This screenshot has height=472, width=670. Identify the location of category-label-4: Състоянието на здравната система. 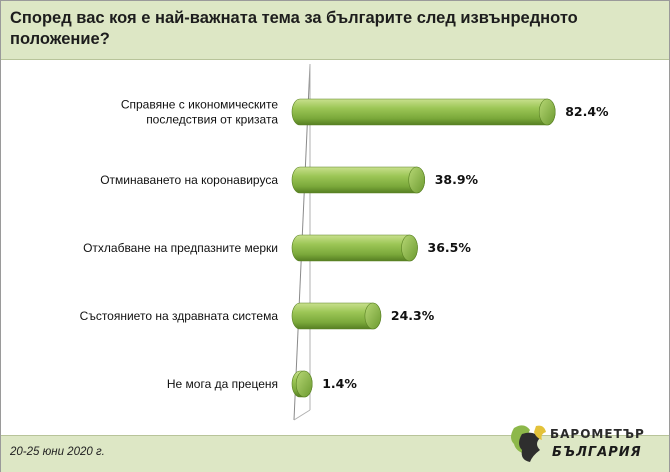
(179, 316).